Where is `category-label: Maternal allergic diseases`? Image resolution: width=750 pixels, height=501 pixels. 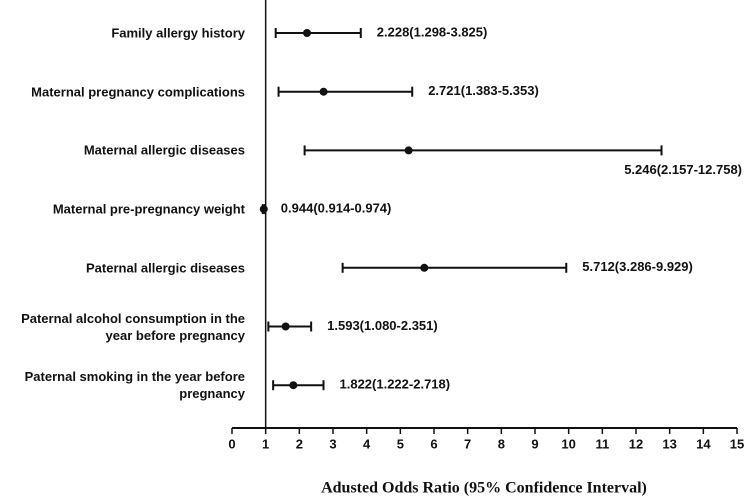 category-label: Maternal allergic diseases is located at coordinates (164, 150).